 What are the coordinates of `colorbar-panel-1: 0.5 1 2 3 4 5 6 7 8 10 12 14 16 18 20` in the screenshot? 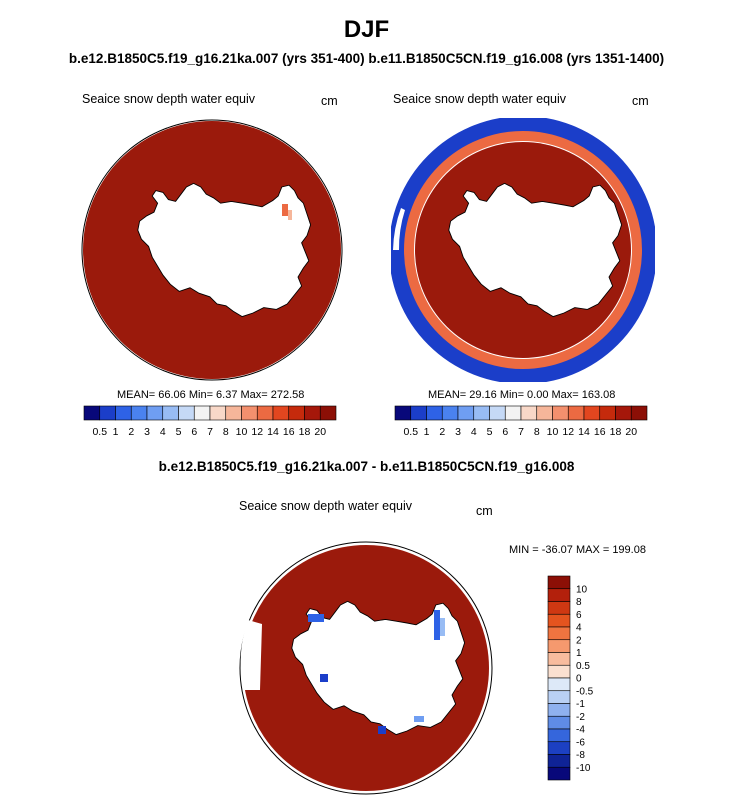 It's located at (210, 421).